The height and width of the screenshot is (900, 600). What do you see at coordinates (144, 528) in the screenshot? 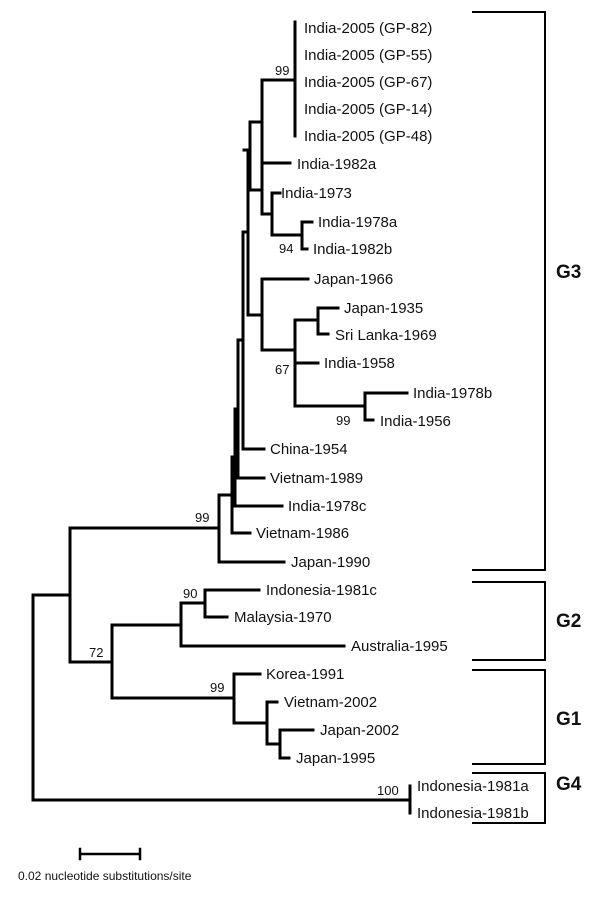
I see `branch-node-99-g3` at bounding box center [144, 528].